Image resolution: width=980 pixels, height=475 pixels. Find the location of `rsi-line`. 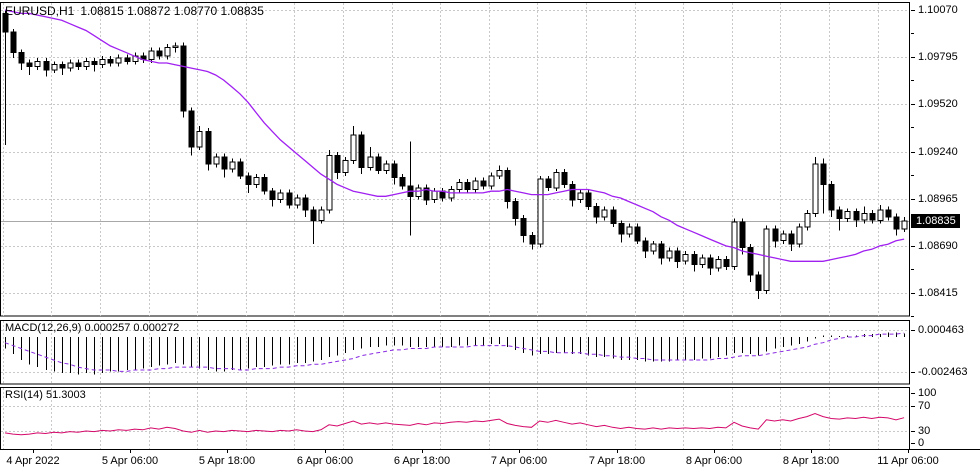

rsi-line is located at coordinates (454, 424).